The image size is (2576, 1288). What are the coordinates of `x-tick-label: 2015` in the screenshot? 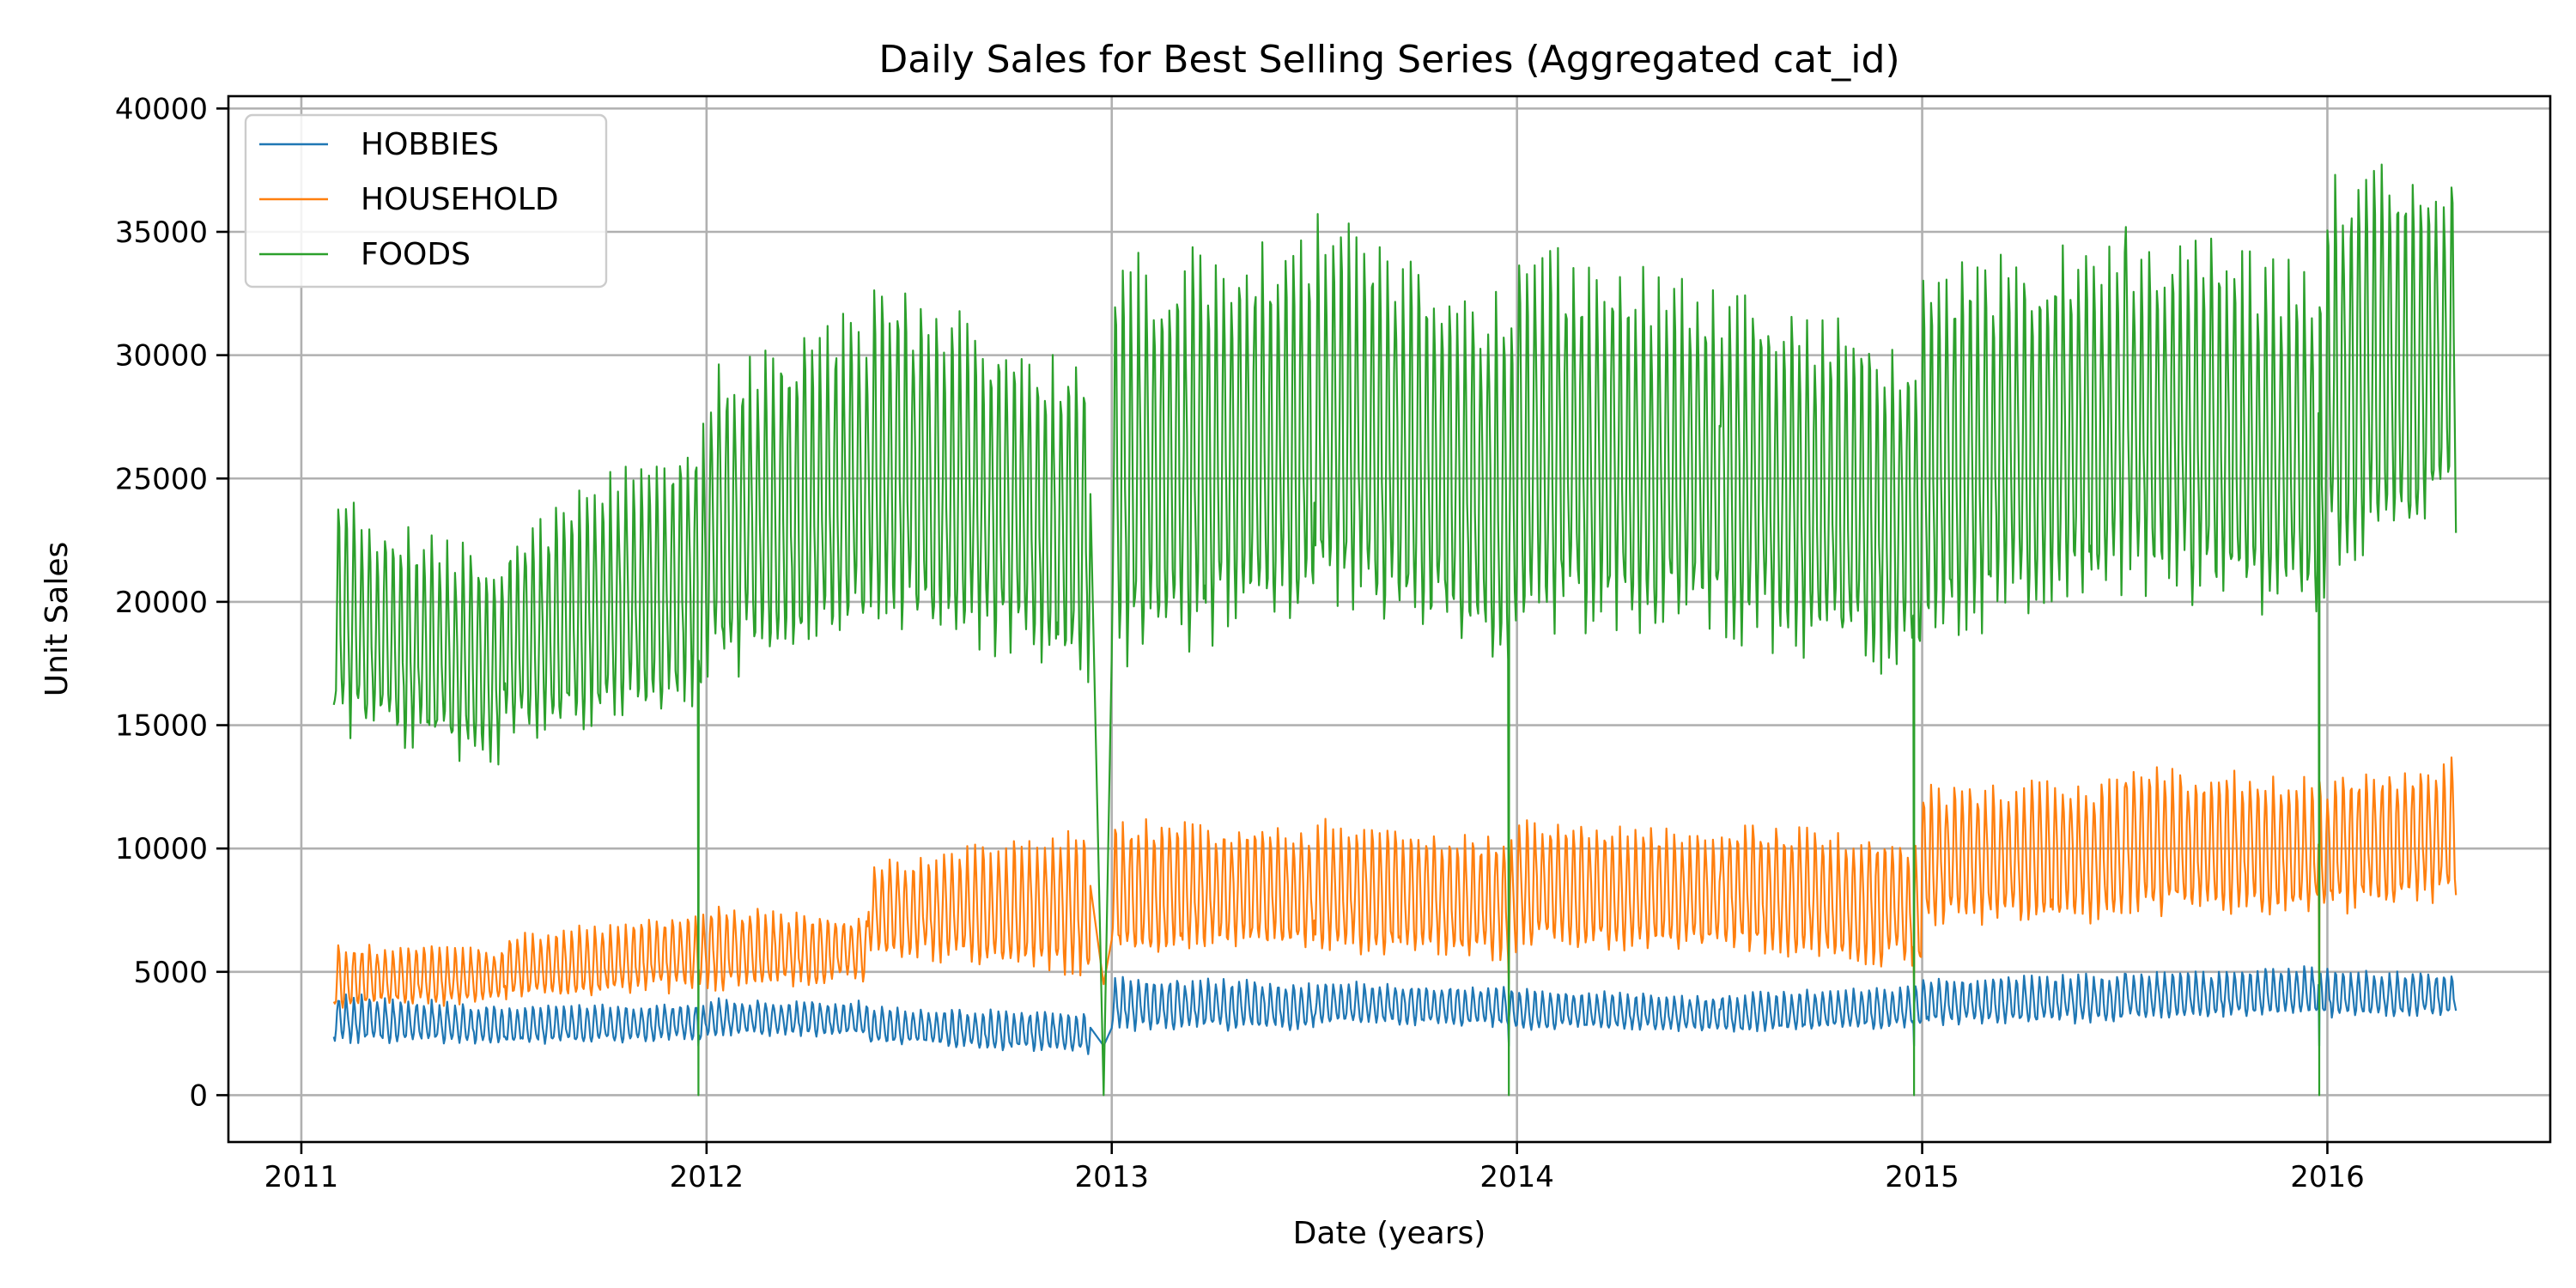 It's located at (1922, 1177).